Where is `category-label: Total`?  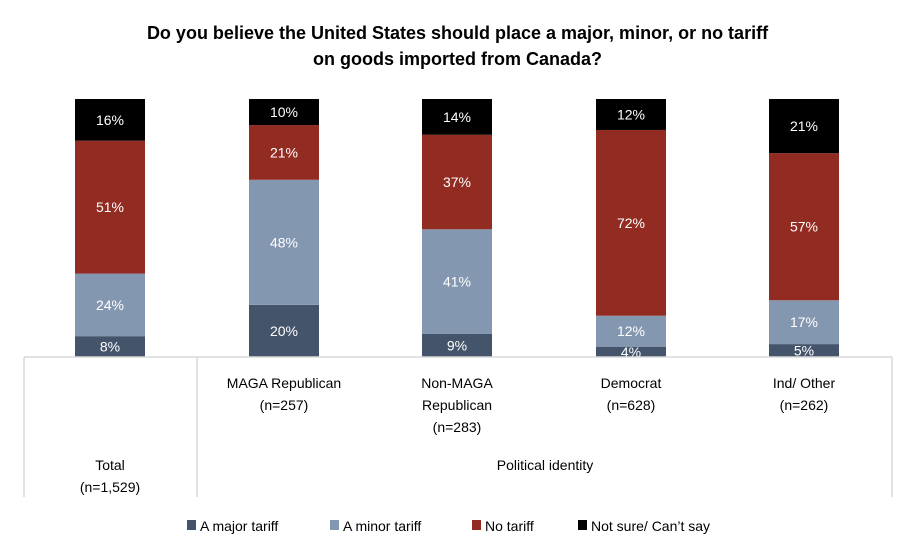 category-label: Total is located at coordinates (110, 465).